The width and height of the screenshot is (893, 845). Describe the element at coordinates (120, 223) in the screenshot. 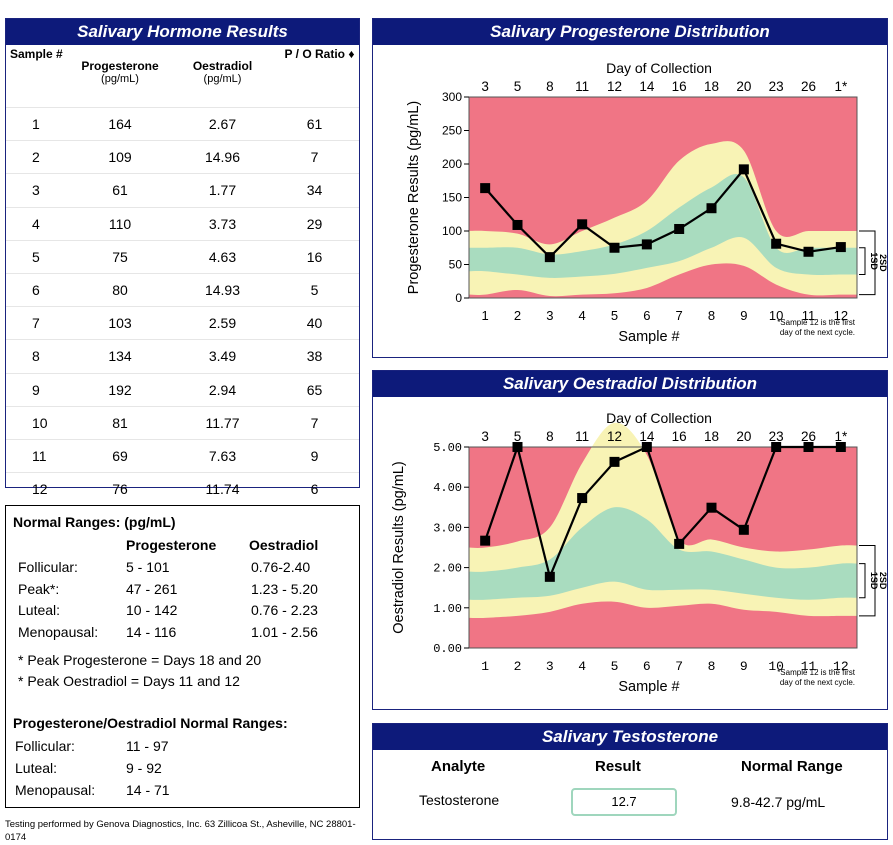

I see `cell-prog: 110` at that location.